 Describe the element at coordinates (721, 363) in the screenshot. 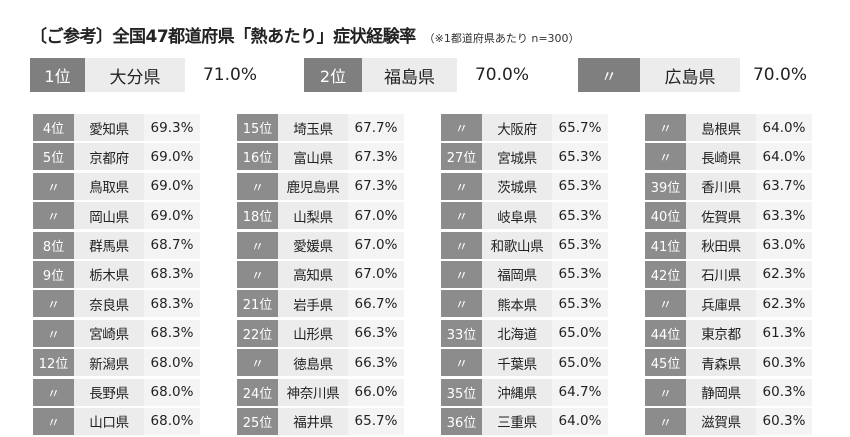

I see `ranking-pref: 青森県` at that location.